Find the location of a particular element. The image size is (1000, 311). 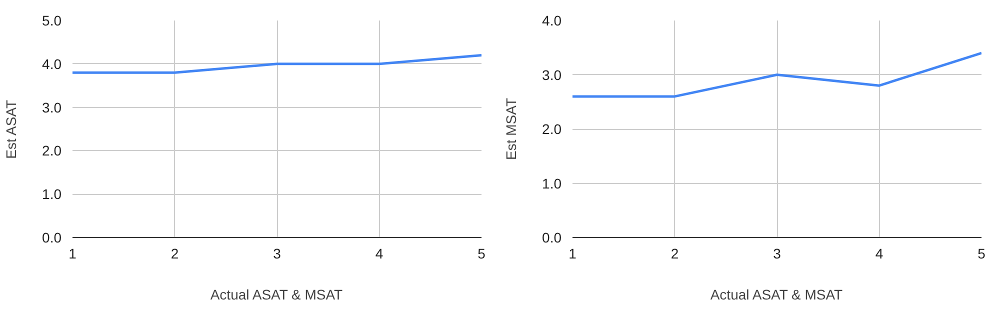

line-series is located at coordinates (777, 75).